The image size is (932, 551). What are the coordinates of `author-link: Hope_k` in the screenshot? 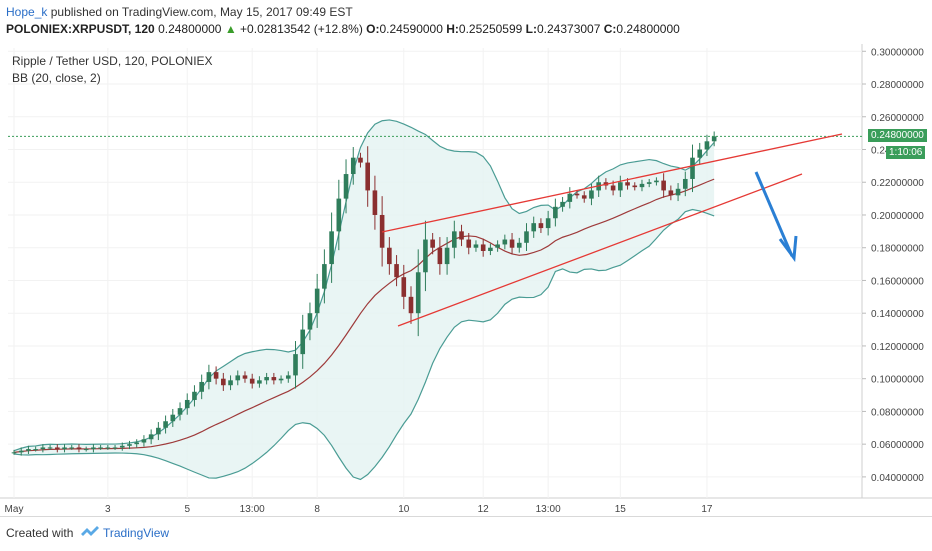 It's located at (27, 12).